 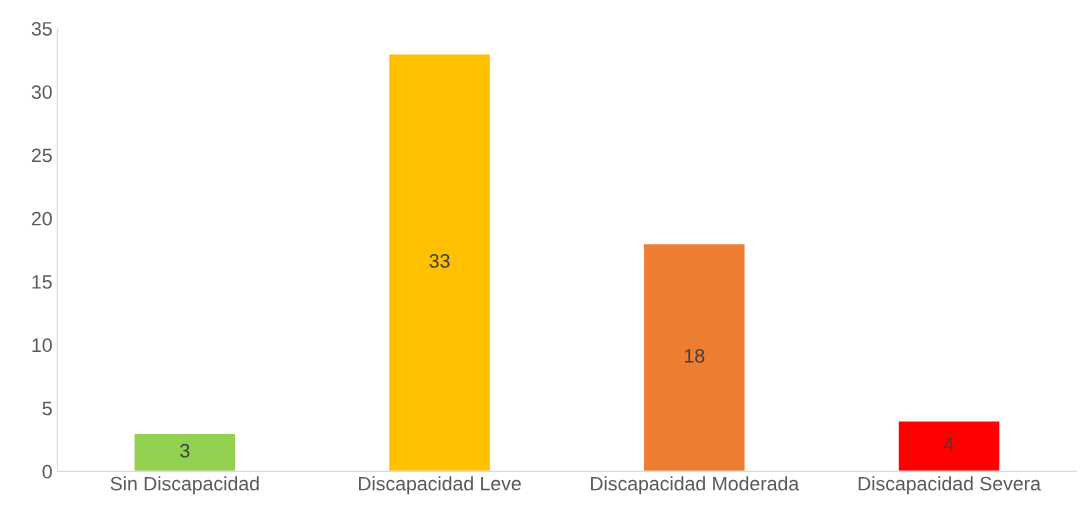 I want to click on x-tick-label: Sin Discapacidad, so click(x=184, y=485).